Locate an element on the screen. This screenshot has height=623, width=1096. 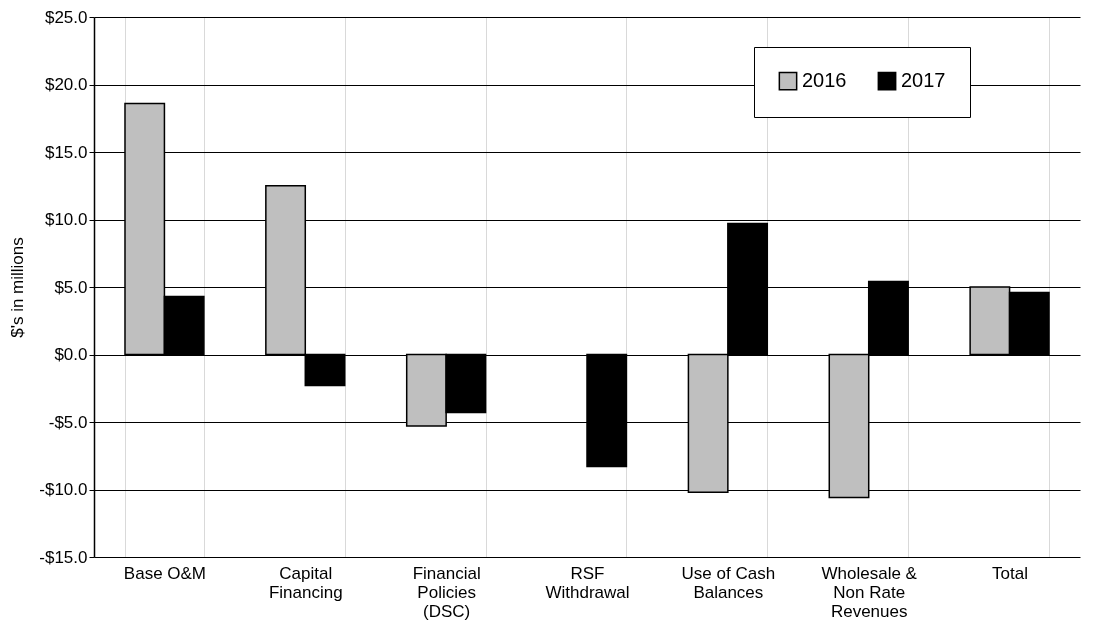
y-axis-title: $'s in millions is located at coordinates (18, 287).